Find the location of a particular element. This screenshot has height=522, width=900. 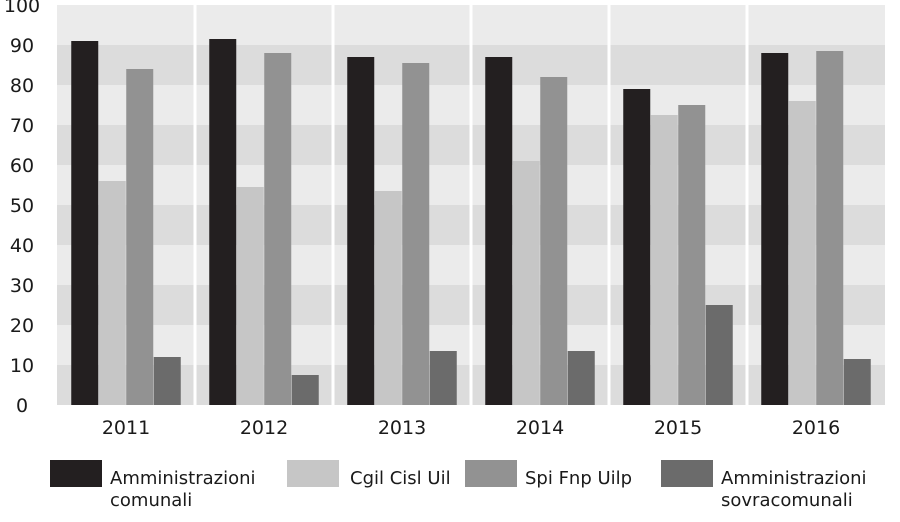

bar-amministrazioni-comunali-2013 is located at coordinates (361, 231).